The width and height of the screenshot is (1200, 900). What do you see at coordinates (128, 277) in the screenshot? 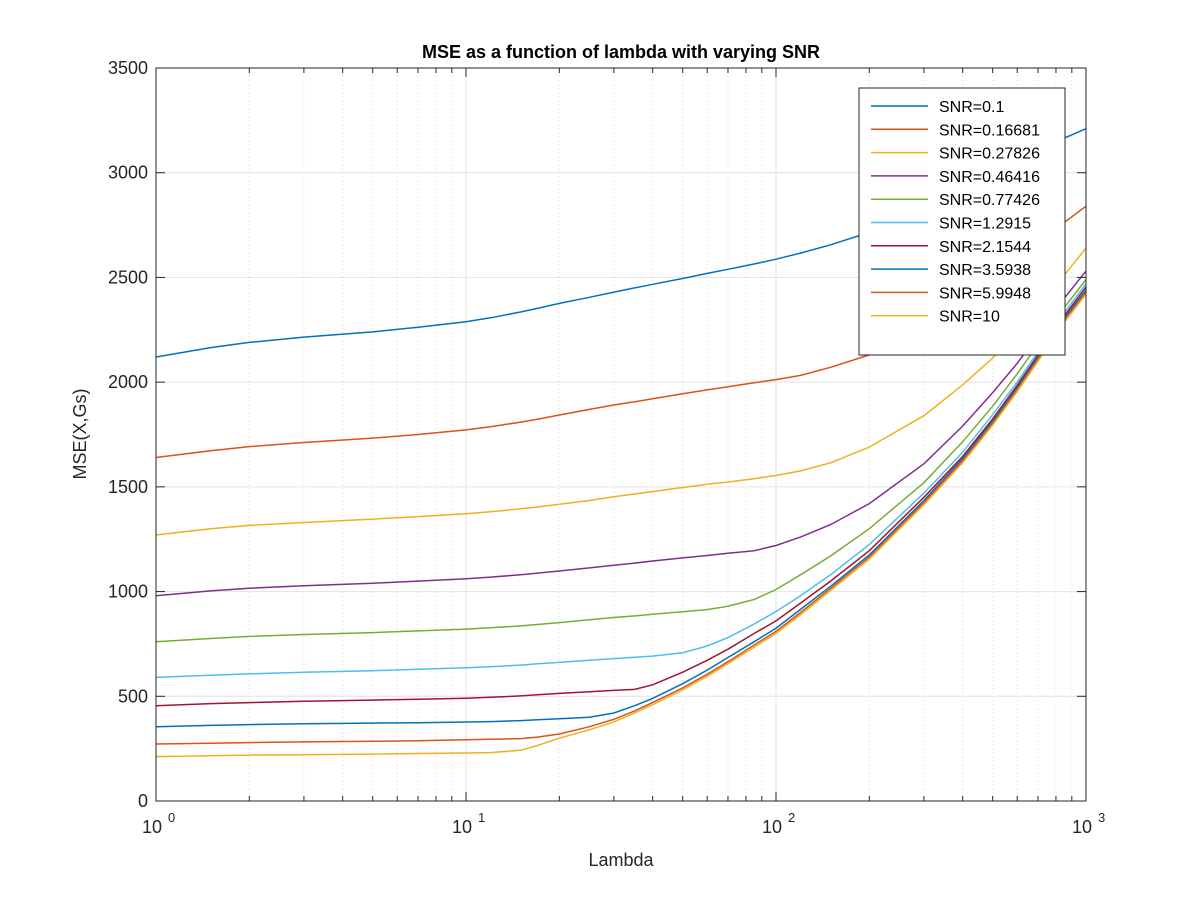
I see `y-tick-label: 2500` at bounding box center [128, 277].